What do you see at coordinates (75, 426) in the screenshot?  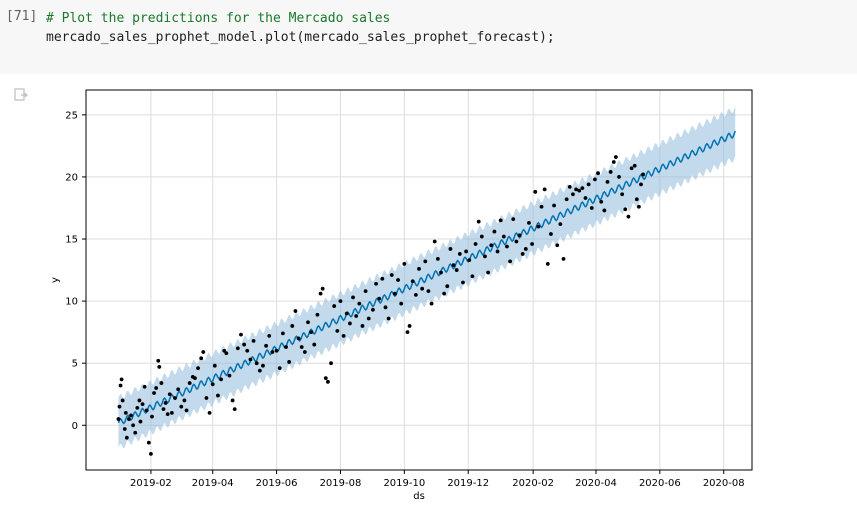 I see `y-tick-label: 0` at bounding box center [75, 426].